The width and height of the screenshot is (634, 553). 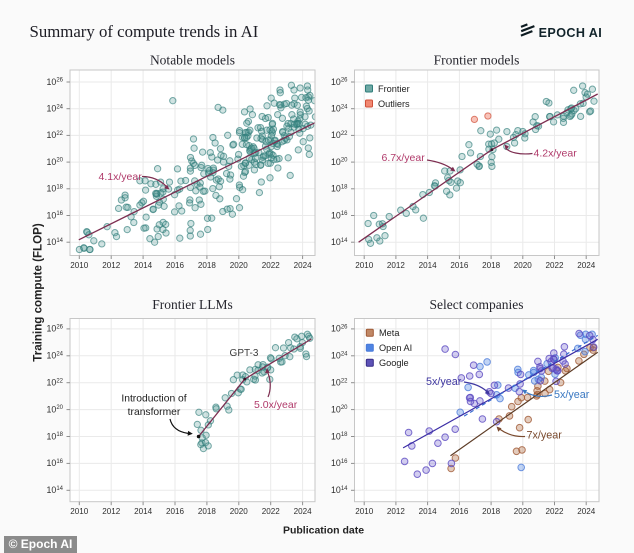 I want to click on svg-text: transformer, so click(x=154, y=412).